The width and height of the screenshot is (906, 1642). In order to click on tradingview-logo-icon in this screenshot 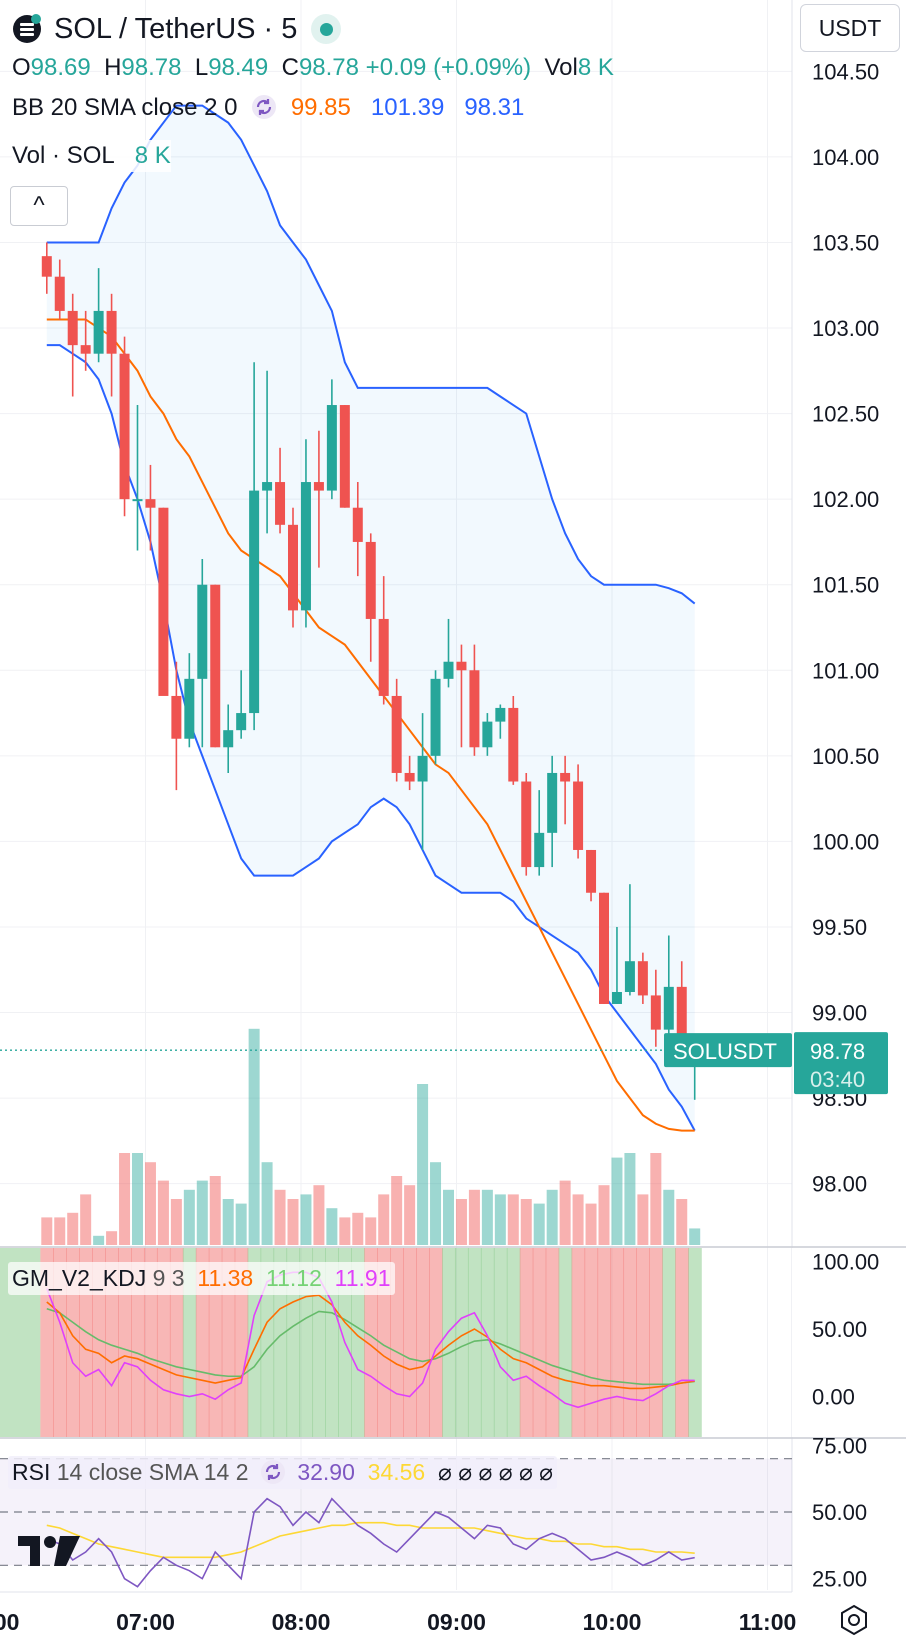, I will do `click(49, 1551)`.